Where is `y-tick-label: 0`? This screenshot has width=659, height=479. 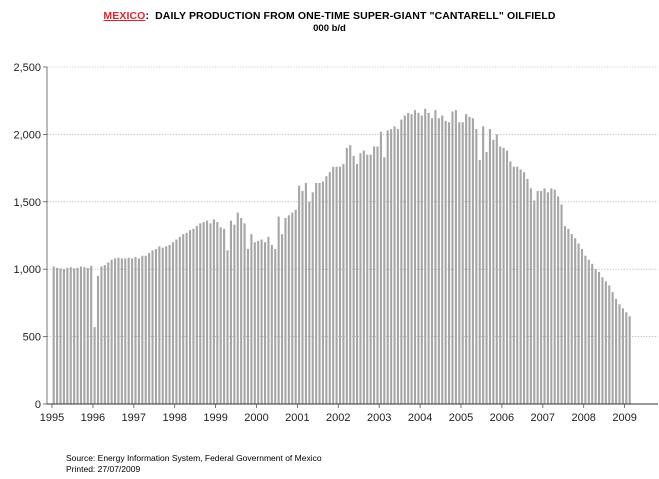
y-tick-label: 0 is located at coordinates (38, 405).